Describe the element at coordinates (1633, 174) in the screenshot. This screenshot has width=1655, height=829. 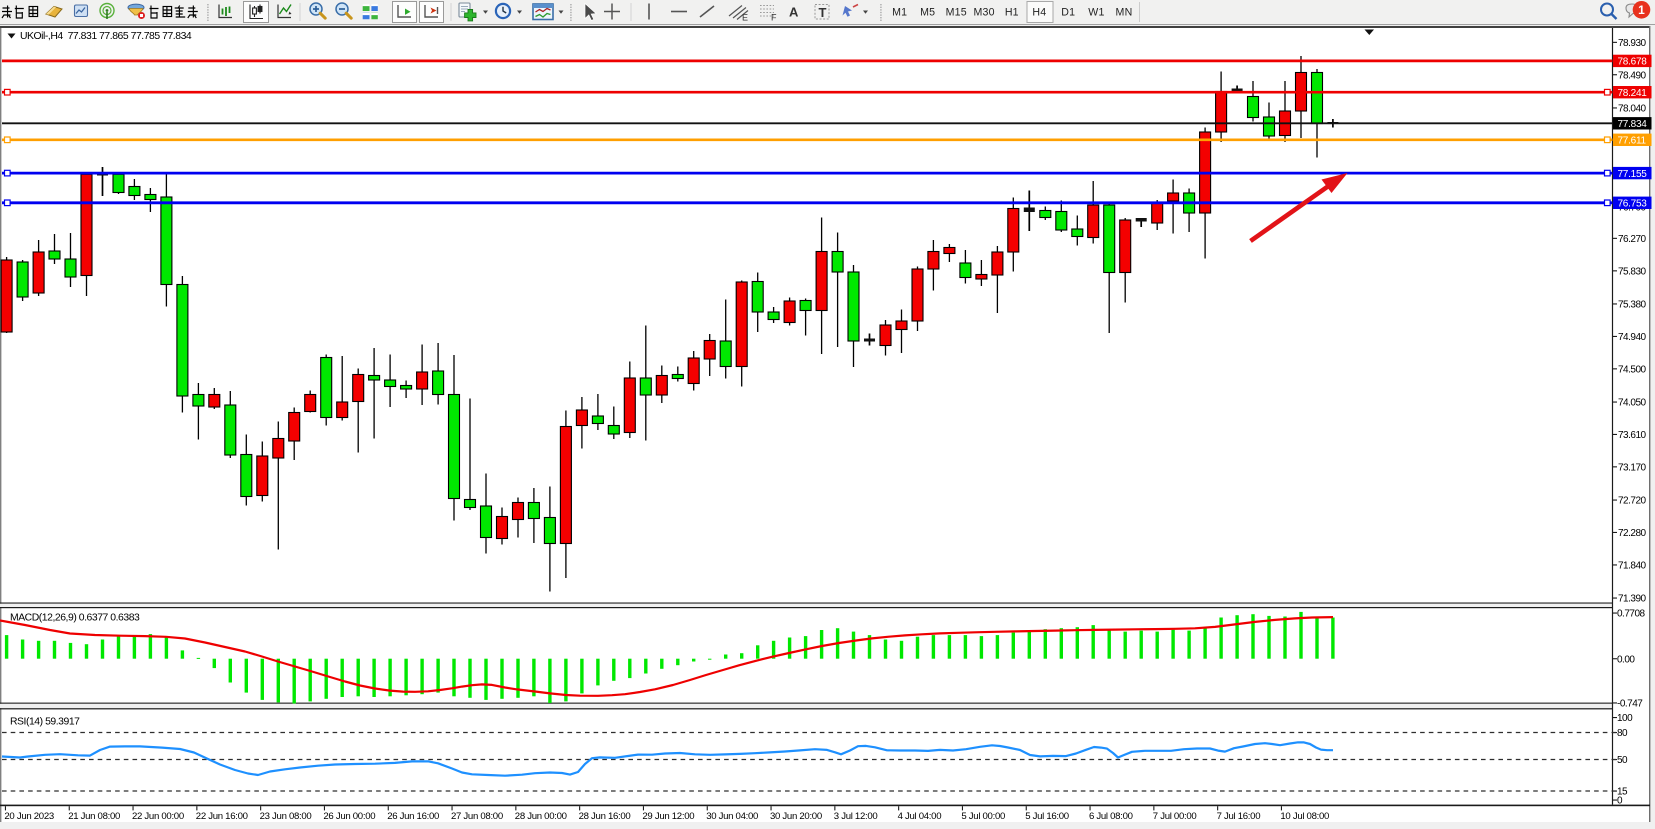
I see `svg-text: 77.155` at that location.